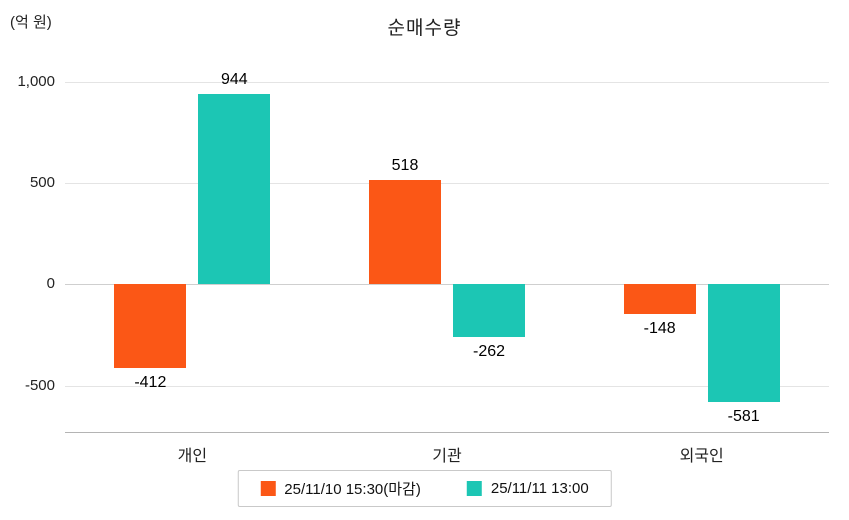 This screenshot has width=849, height=520. Describe the element at coordinates (234, 79) in the screenshot. I see `bar-value-label: 944` at that location.